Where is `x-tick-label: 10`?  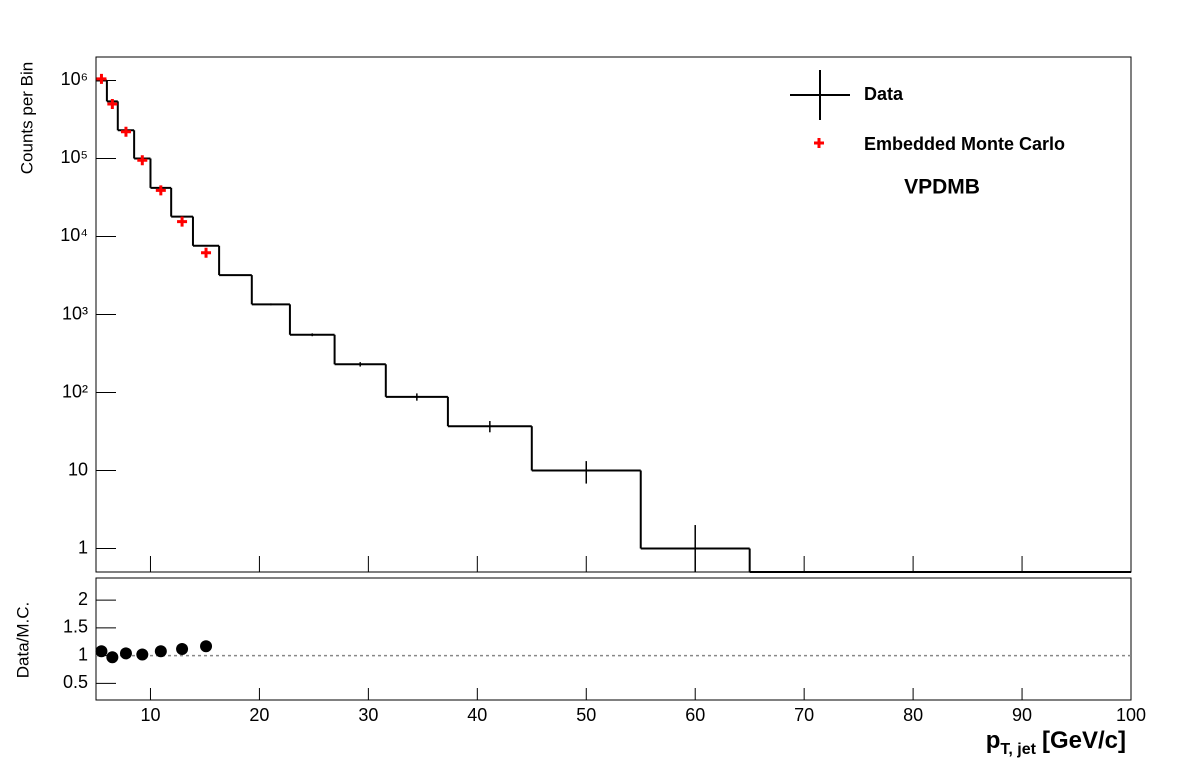
x-tick-label: 10 is located at coordinates (150, 715).